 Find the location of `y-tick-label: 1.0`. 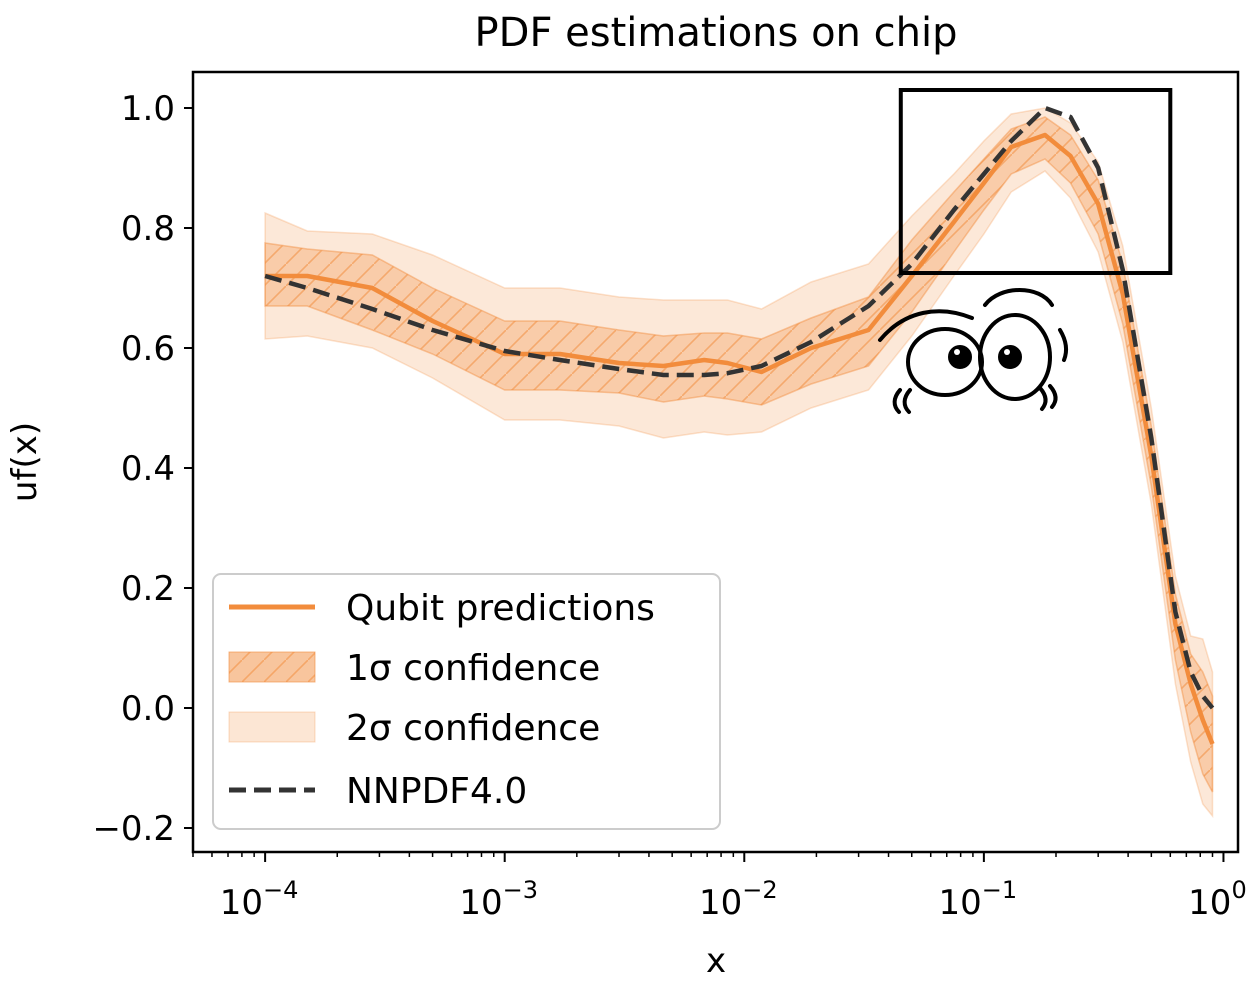

y-tick-label: 1.0 is located at coordinates (148, 109).